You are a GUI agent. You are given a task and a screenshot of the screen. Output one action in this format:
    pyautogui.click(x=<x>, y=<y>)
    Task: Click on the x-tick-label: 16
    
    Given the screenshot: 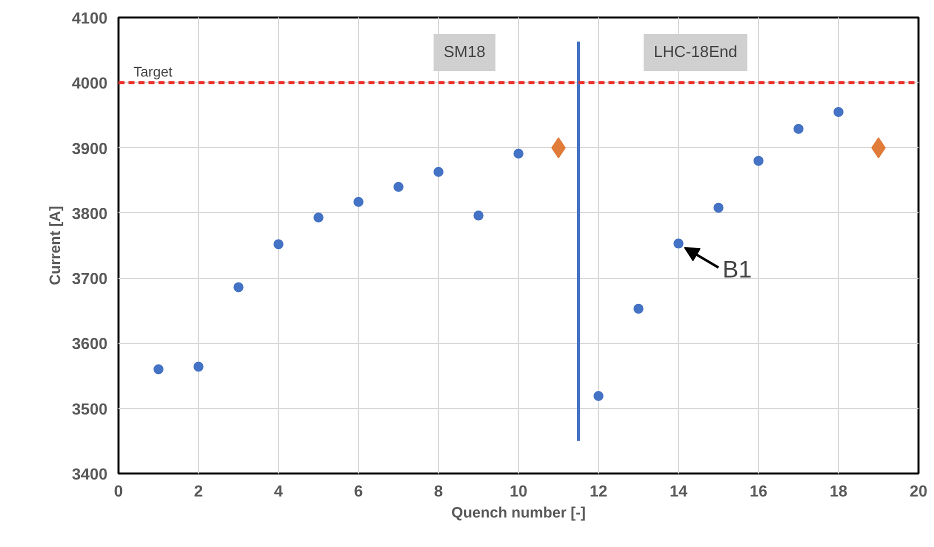 What is the action you would take?
    pyautogui.click(x=759, y=492)
    